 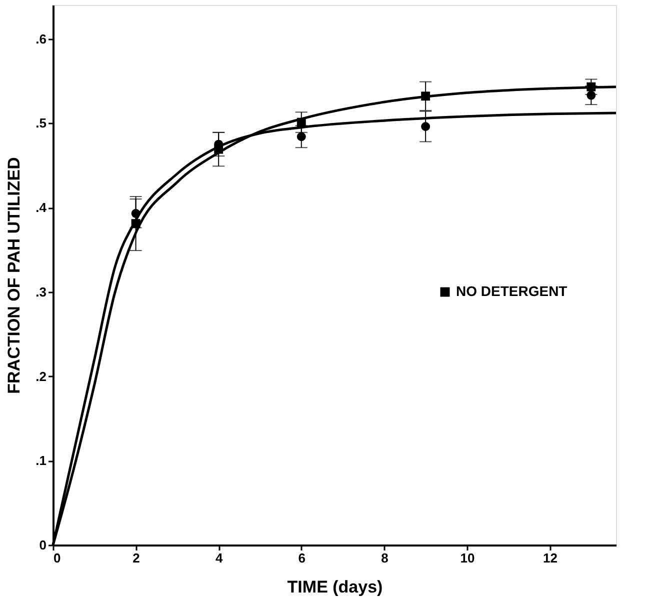 What do you see at coordinates (41, 123) in the screenshot?
I see `y-tick-label: .5` at bounding box center [41, 123].